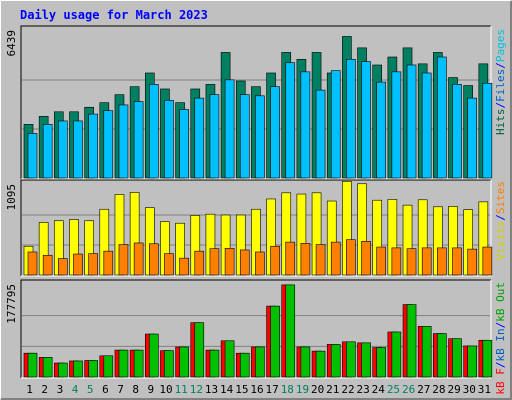 The width and height of the screenshot is (512, 400). I want to click on legend-top: Hits/Files/Pages, so click(500, 82).